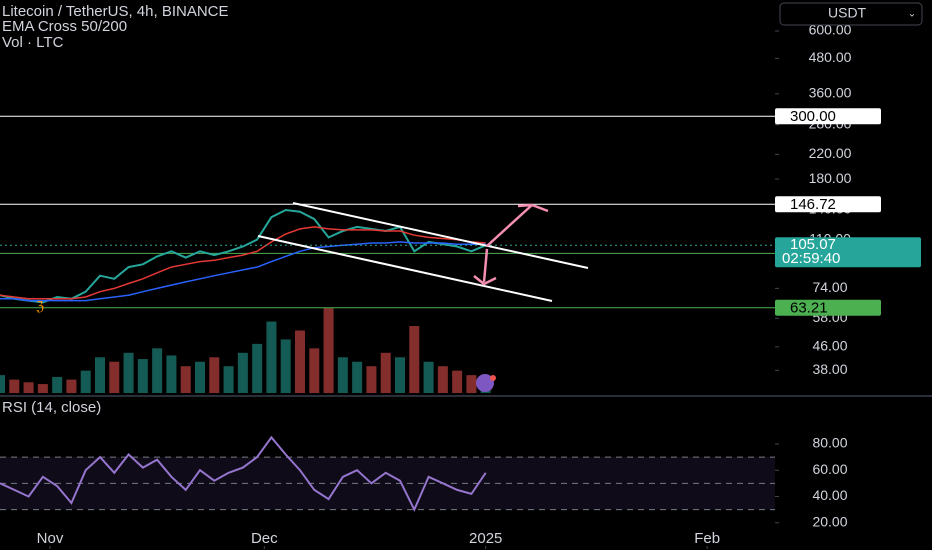 This screenshot has height=550, width=932. Describe the element at coordinates (485, 267) in the screenshot. I see `arrow-down` at that location.